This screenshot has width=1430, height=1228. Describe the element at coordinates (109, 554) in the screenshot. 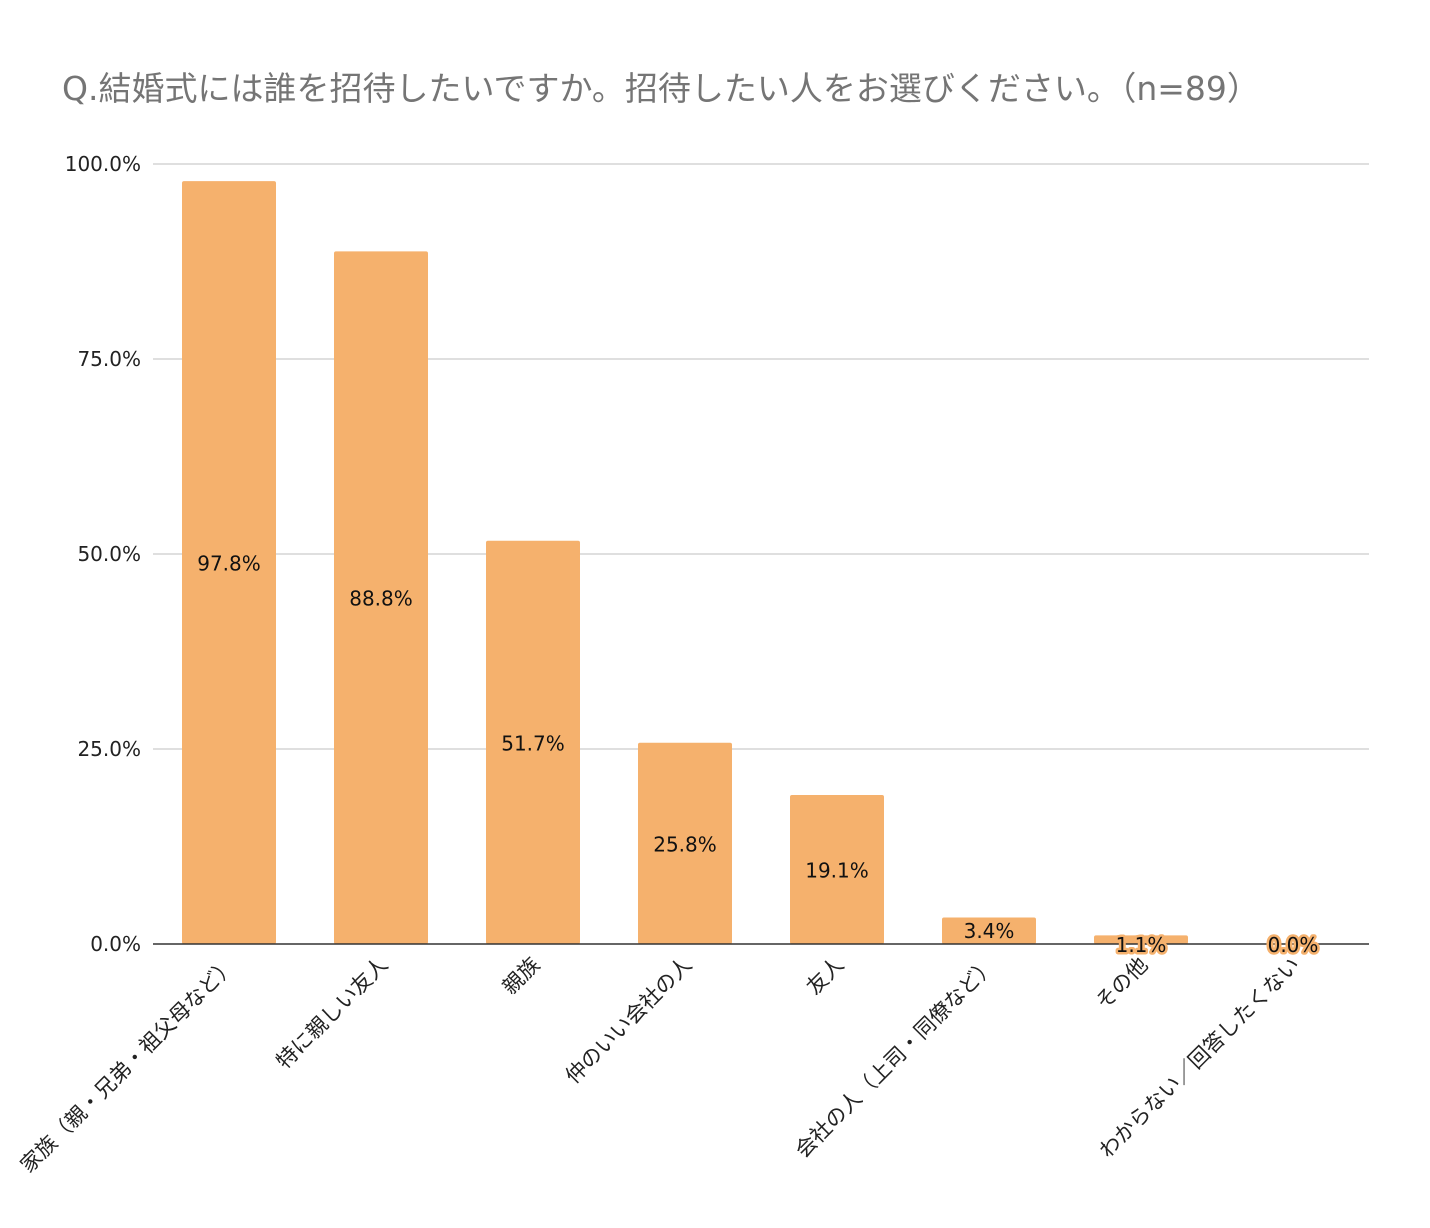

I see `y-tick-label: 50.0%` at that location.